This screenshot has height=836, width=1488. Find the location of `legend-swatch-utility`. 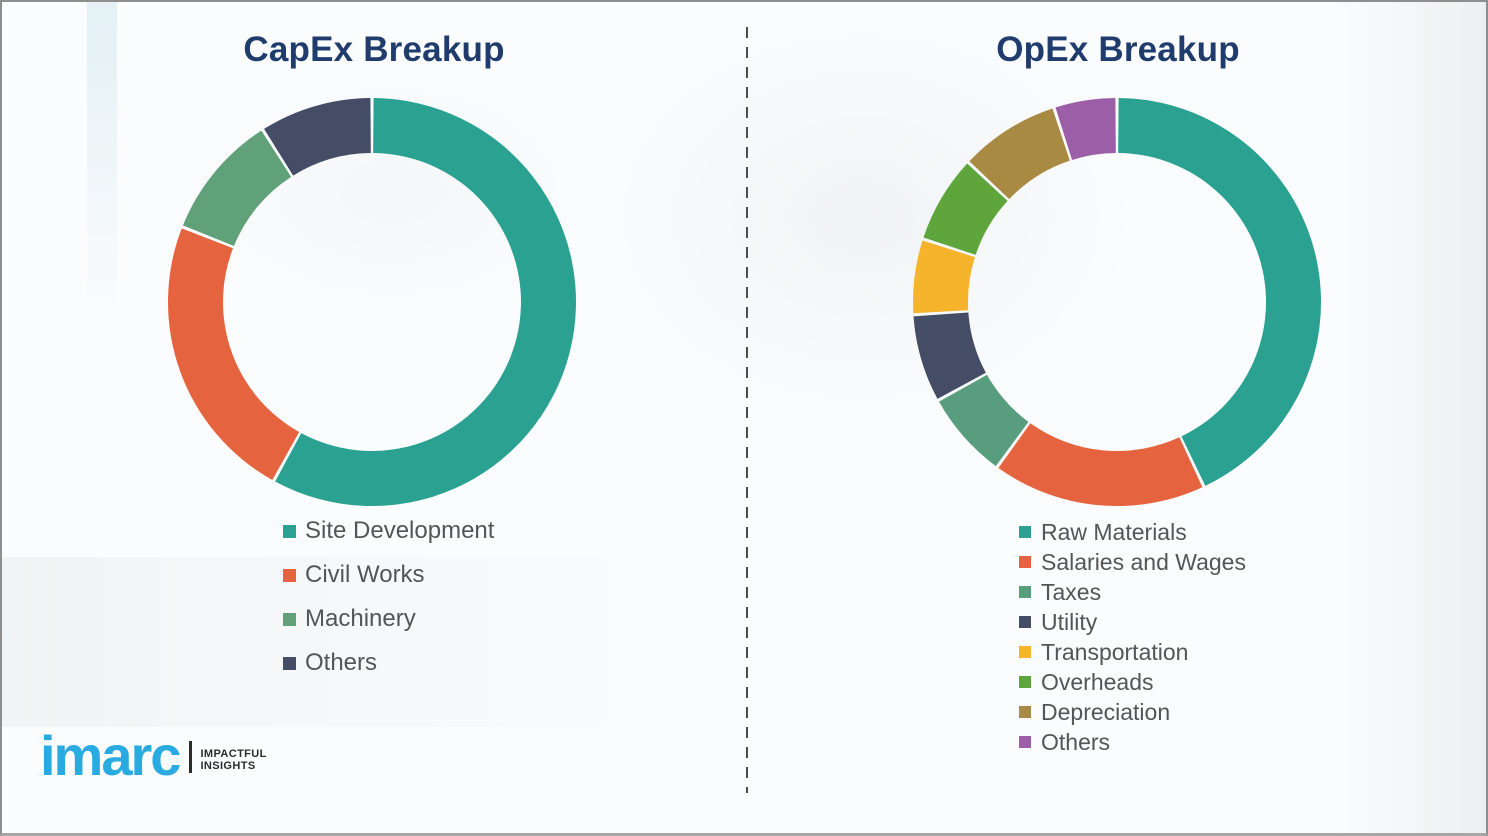

legend-swatch-utility is located at coordinates (1025, 622).